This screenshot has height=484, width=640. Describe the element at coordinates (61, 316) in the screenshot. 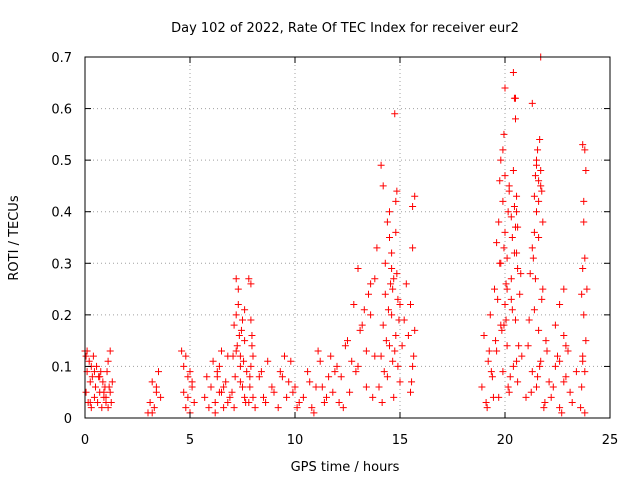

I see `y-tick-label: 0.2` at that location.